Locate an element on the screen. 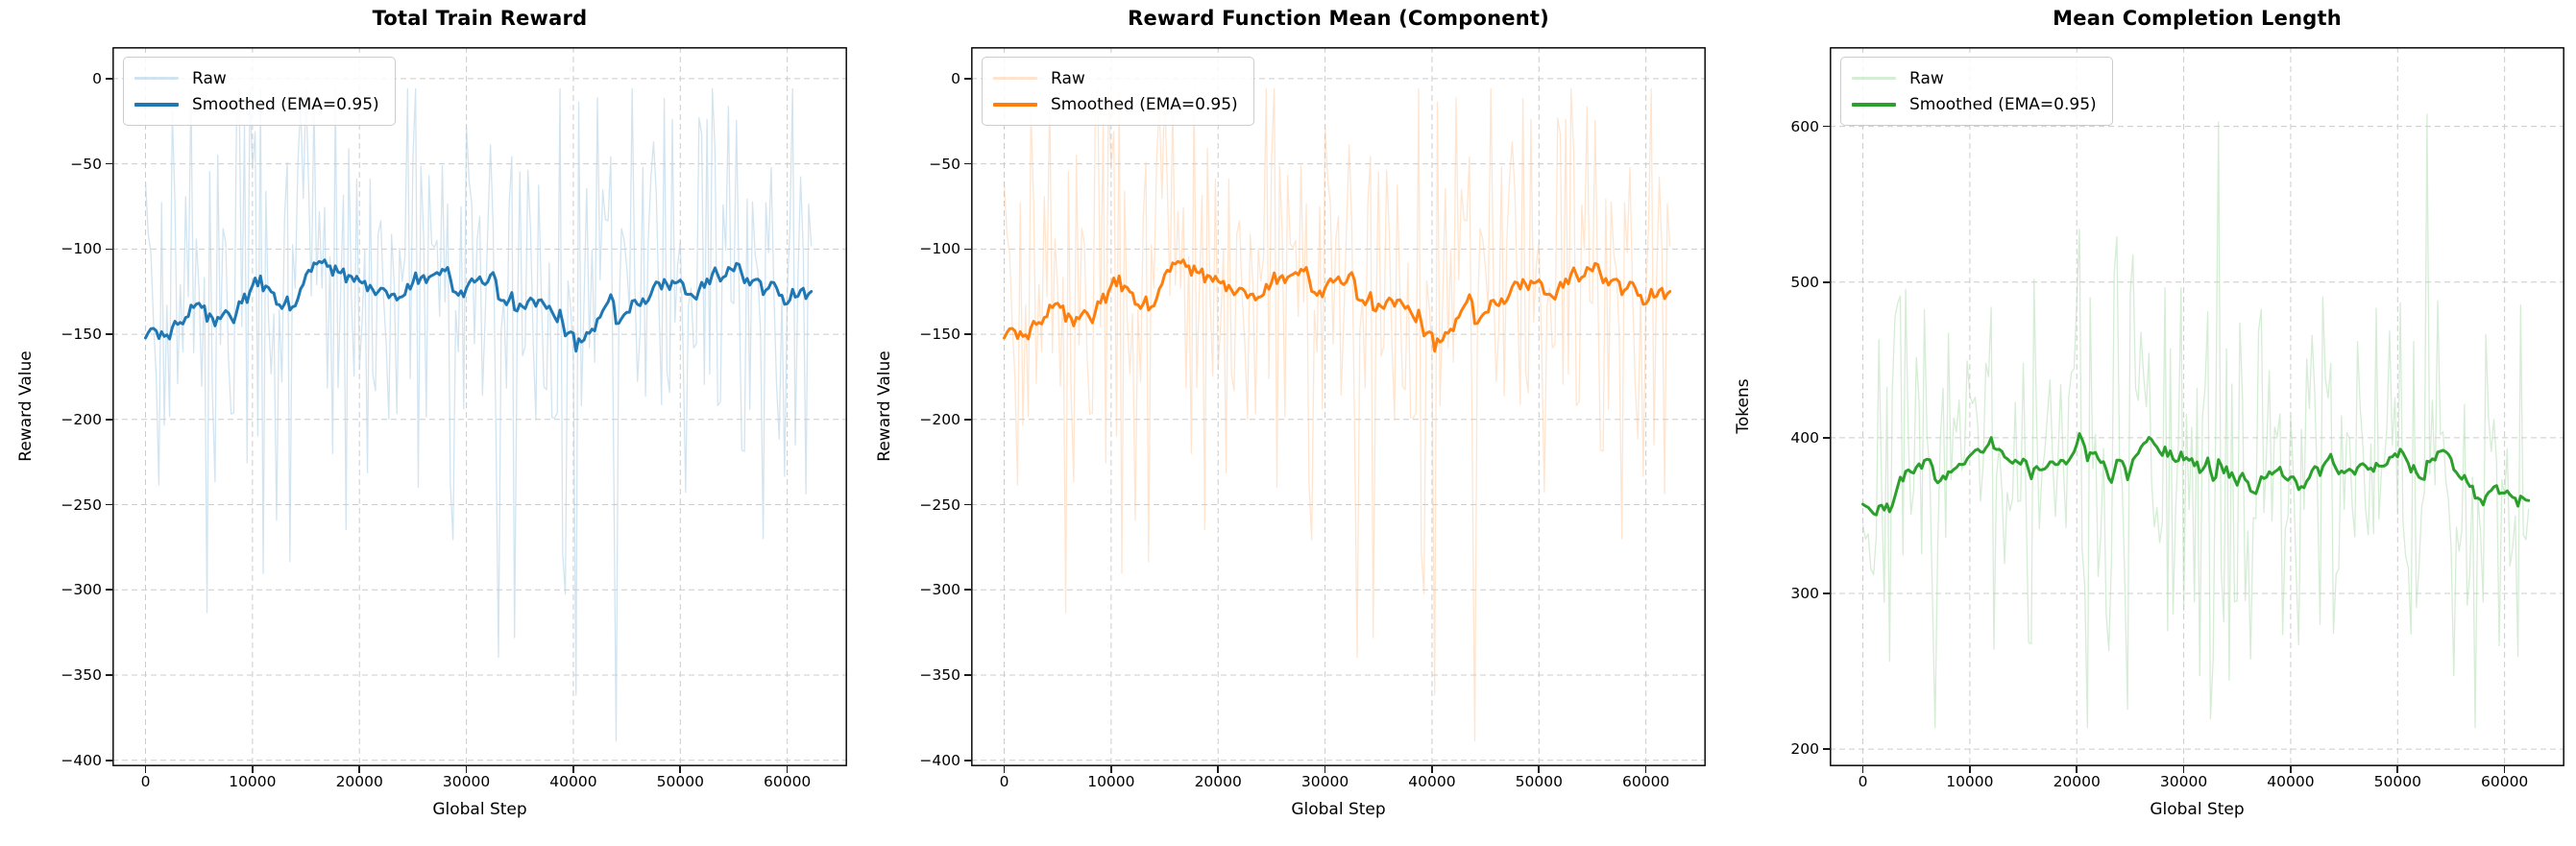 The height and width of the screenshot is (846, 2576). y-tick-label: −50 is located at coordinates (86, 164).